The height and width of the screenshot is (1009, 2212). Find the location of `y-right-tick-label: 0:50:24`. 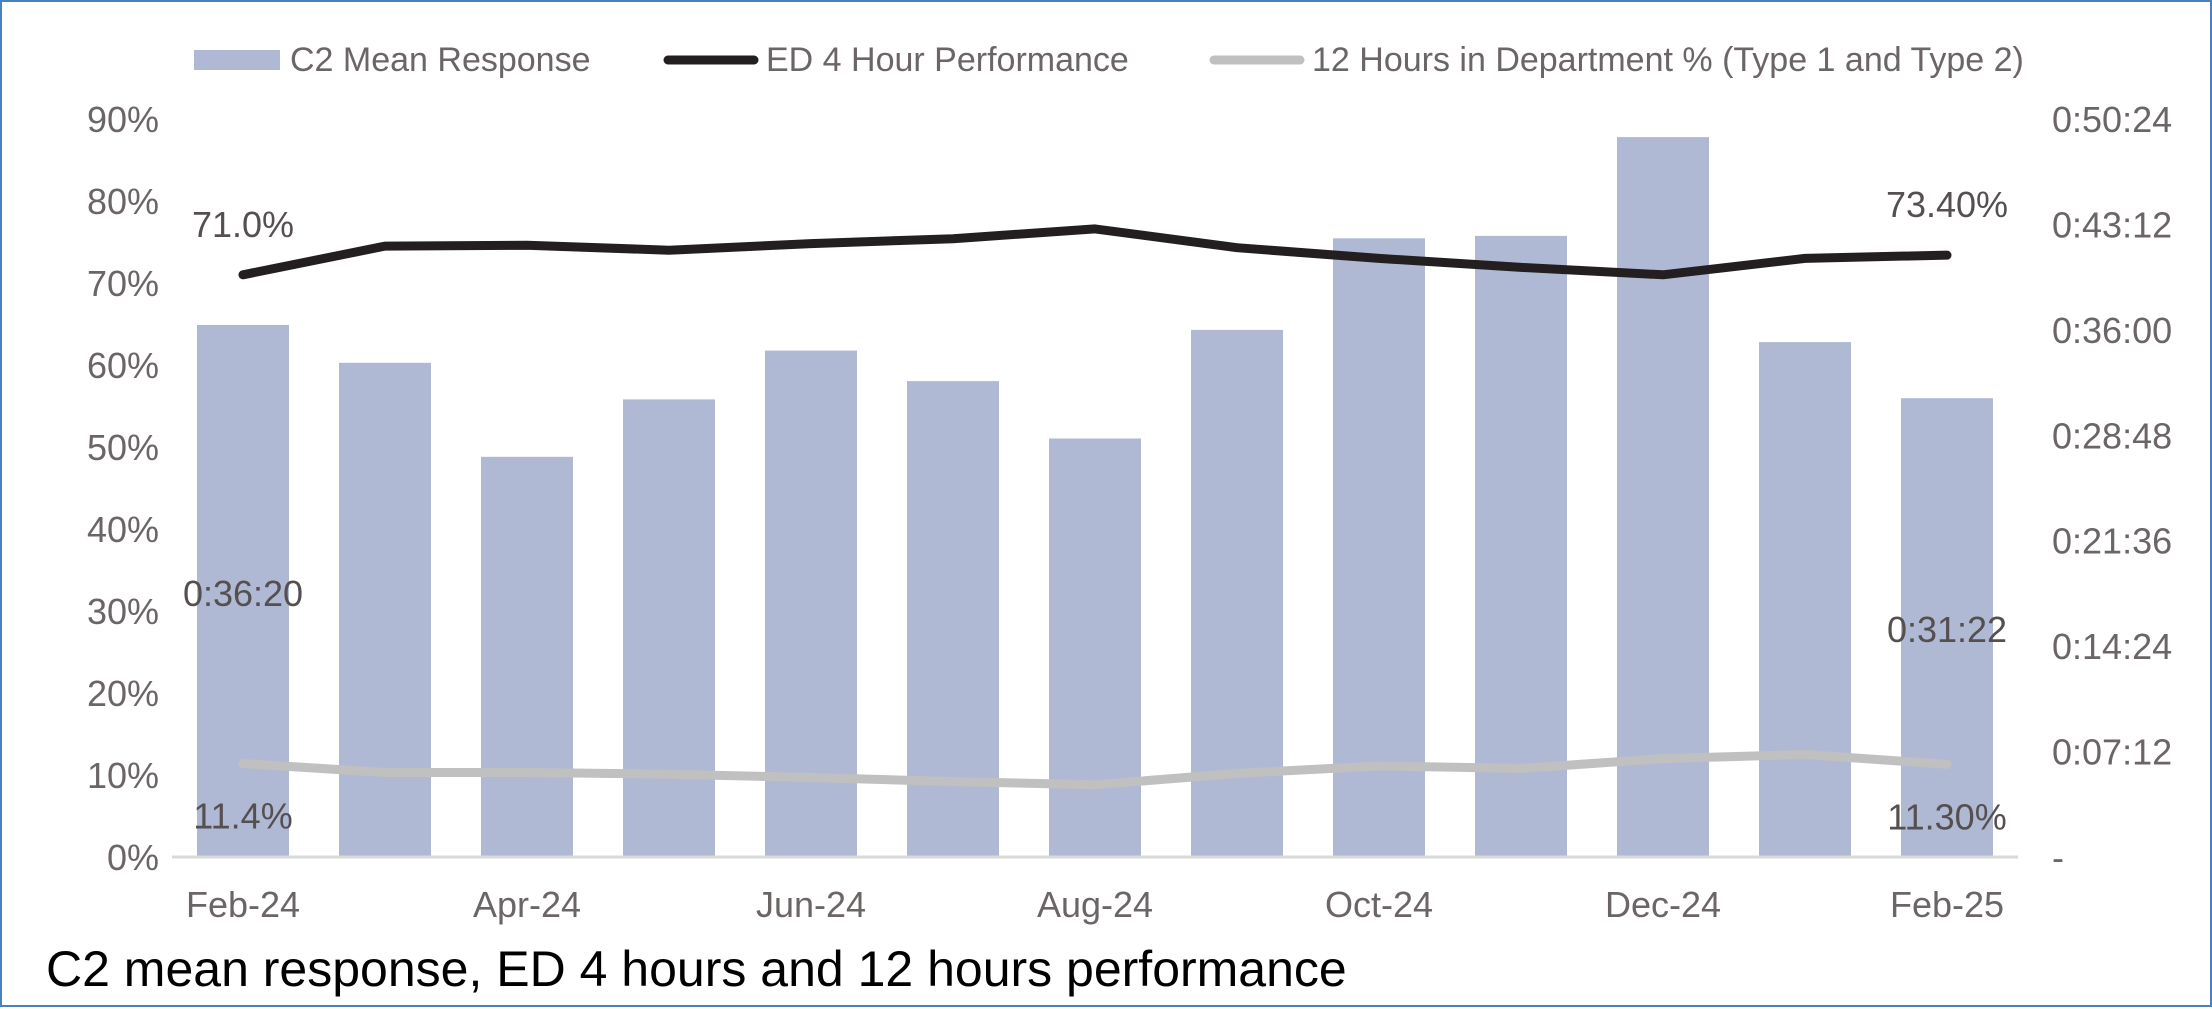

y-right-tick-label: 0:50:24 is located at coordinates (2112, 119).